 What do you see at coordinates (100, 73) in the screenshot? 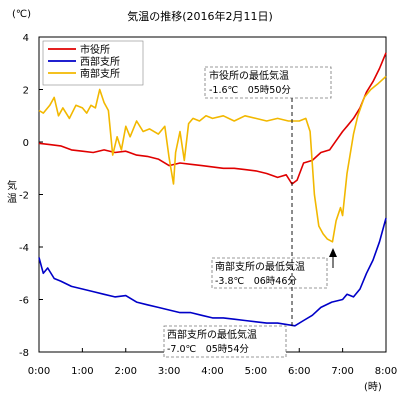
I see `legend-label: 南部支所` at bounding box center [100, 73].